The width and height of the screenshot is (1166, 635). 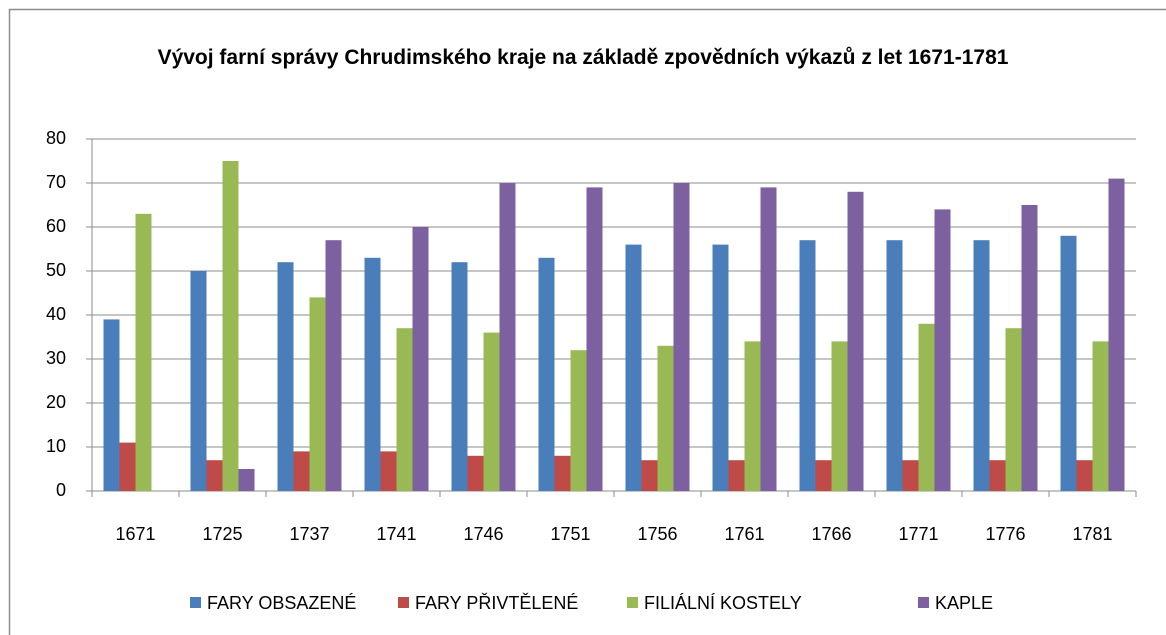 I want to click on x-tick-label: 1771, so click(x=918, y=534).